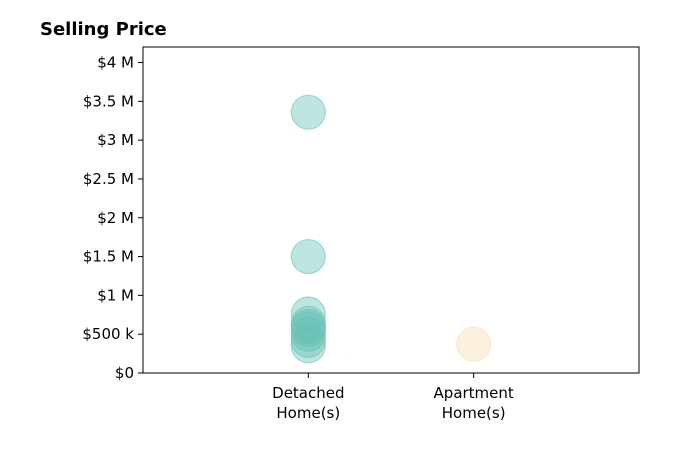  What do you see at coordinates (108, 257) in the screenshot?
I see `y-tick-label: $1.5 M` at bounding box center [108, 257].